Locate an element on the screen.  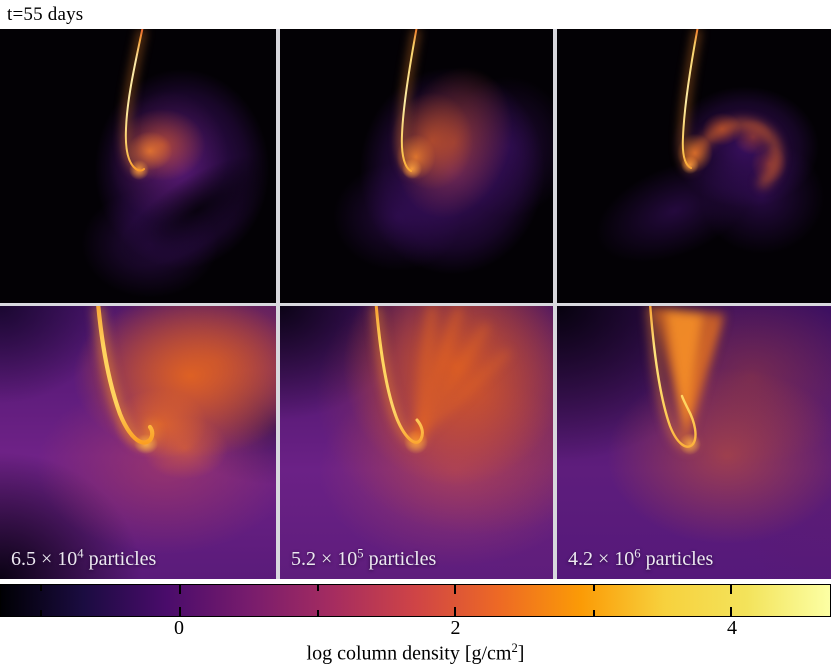
particle-count-label: 4.2 × 106 particles is located at coordinates (641, 558).